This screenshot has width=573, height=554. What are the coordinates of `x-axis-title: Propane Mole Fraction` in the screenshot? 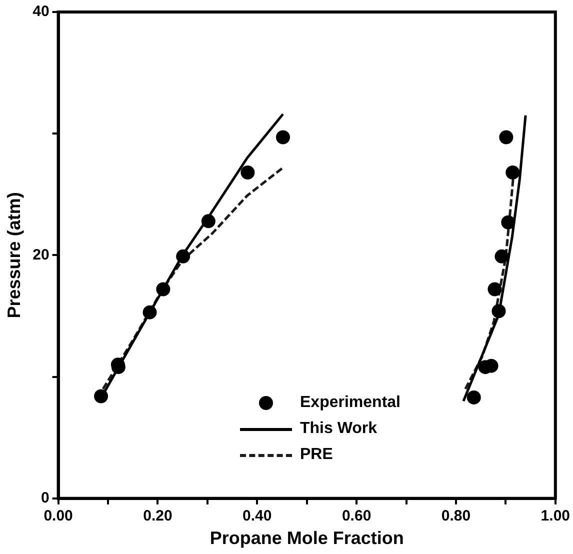 It's located at (307, 538).